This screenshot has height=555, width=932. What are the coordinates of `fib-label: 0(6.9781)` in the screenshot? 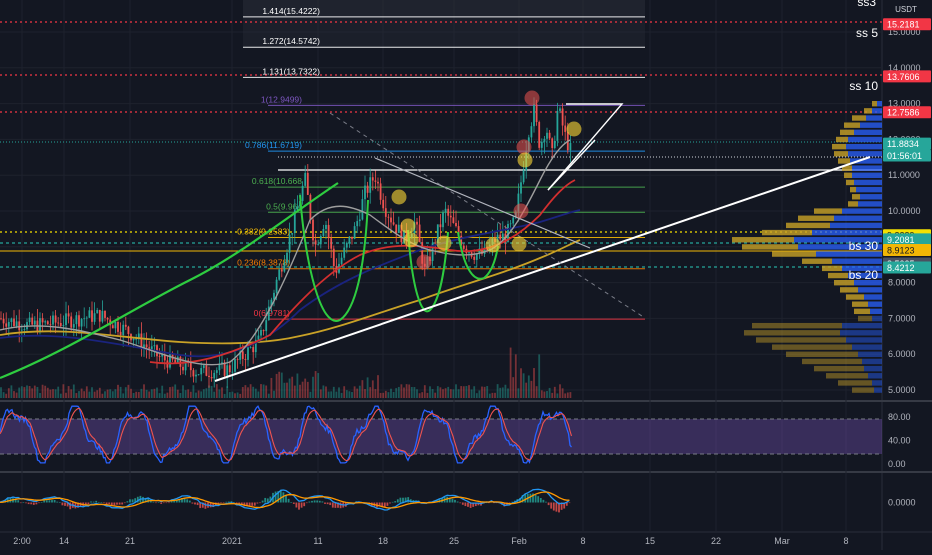 It's located at (272, 313).